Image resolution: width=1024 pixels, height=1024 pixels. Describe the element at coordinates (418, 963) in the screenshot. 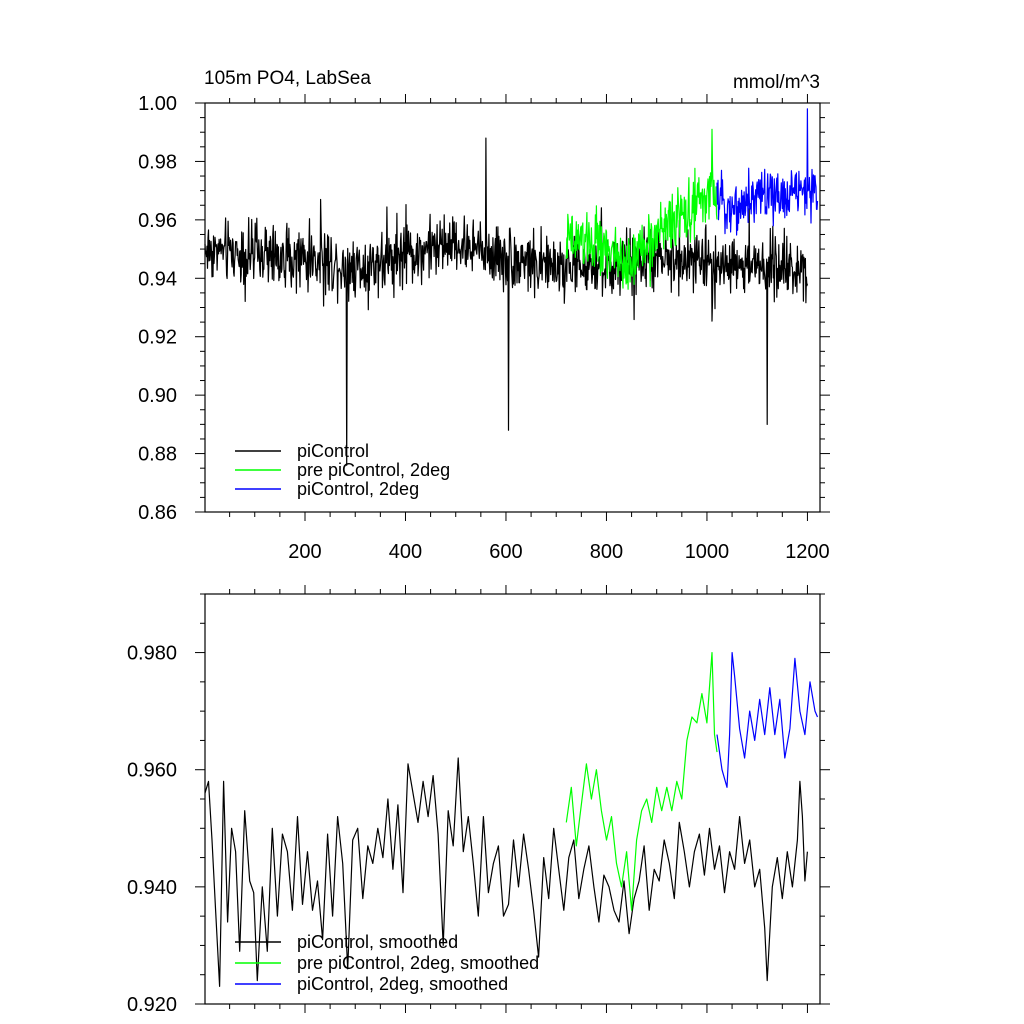

I see `bottom-legend-label-2: pre piControl, 2deg, smoothed` at that location.